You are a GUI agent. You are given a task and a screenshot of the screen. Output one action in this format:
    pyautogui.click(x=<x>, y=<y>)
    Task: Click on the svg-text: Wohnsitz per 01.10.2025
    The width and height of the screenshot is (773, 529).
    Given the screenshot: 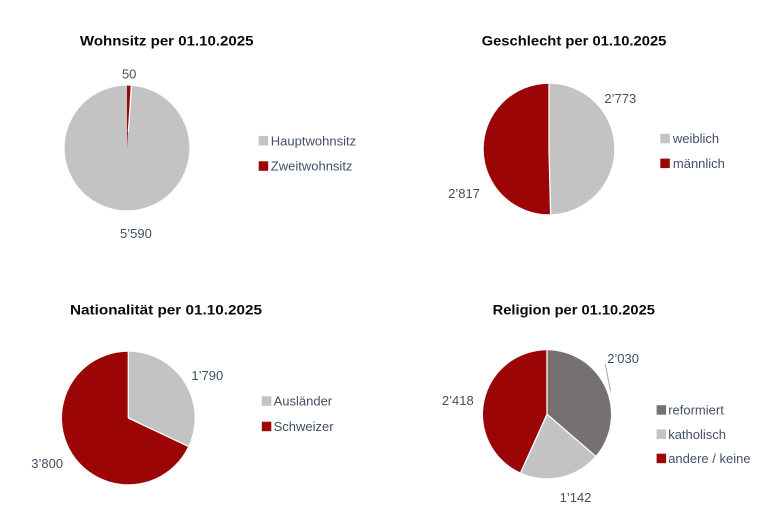 What is the action you would take?
    pyautogui.click(x=167, y=41)
    